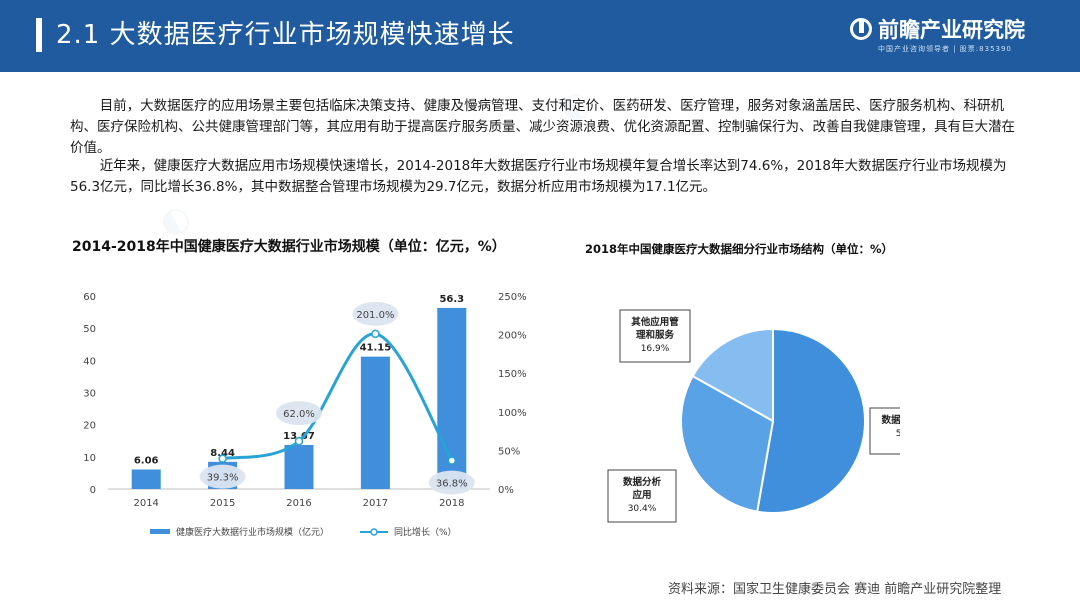  Describe the element at coordinates (222, 458) in the screenshot. I see `growth-point-2015` at that location.